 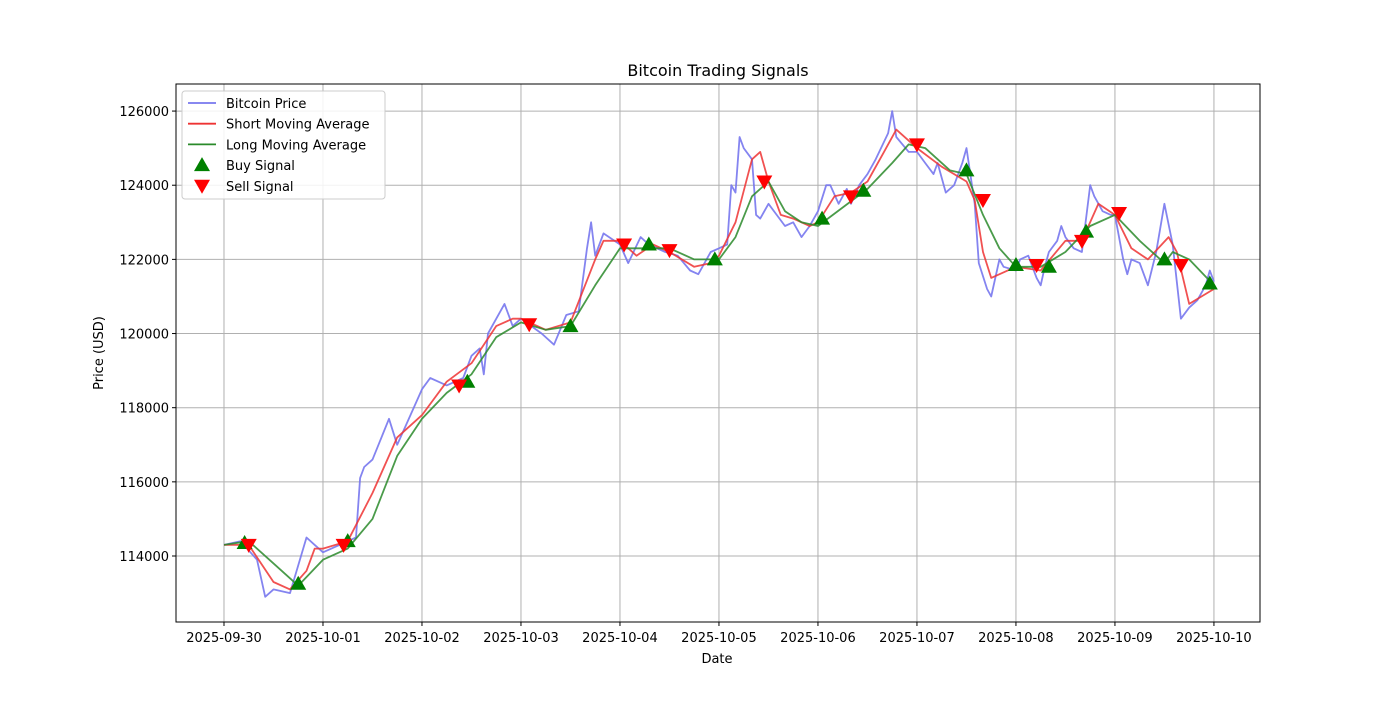 What do you see at coordinates (1214, 638) in the screenshot?
I see `x-tick-label: 2025-10-10` at bounding box center [1214, 638].